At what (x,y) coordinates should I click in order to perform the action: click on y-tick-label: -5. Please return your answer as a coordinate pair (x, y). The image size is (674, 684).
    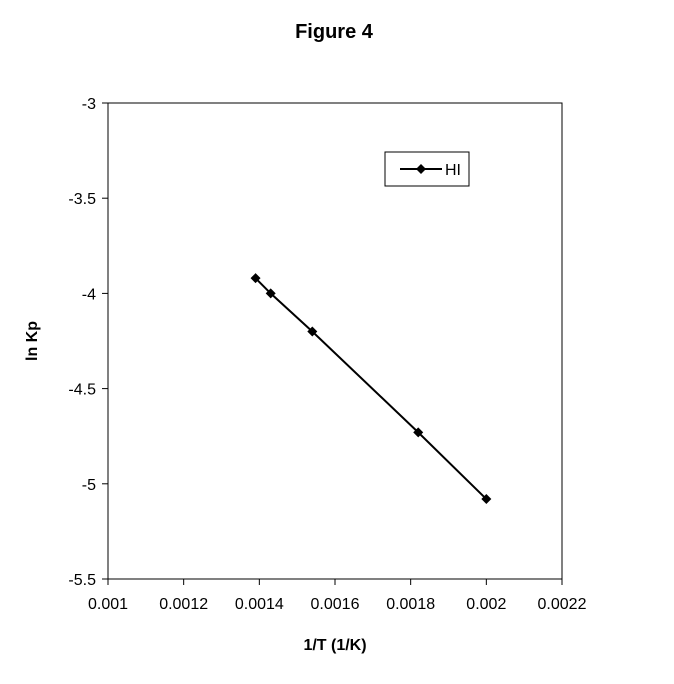
    Looking at the image, I should click on (89, 485).